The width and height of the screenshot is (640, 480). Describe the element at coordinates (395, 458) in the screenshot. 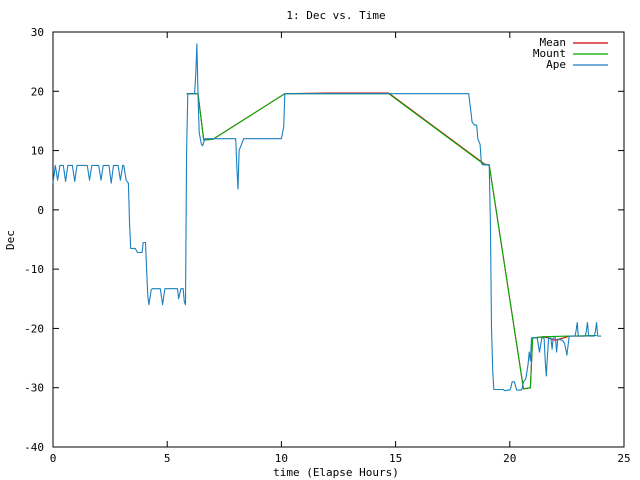

I see `x-tick-label: 15` at that location.